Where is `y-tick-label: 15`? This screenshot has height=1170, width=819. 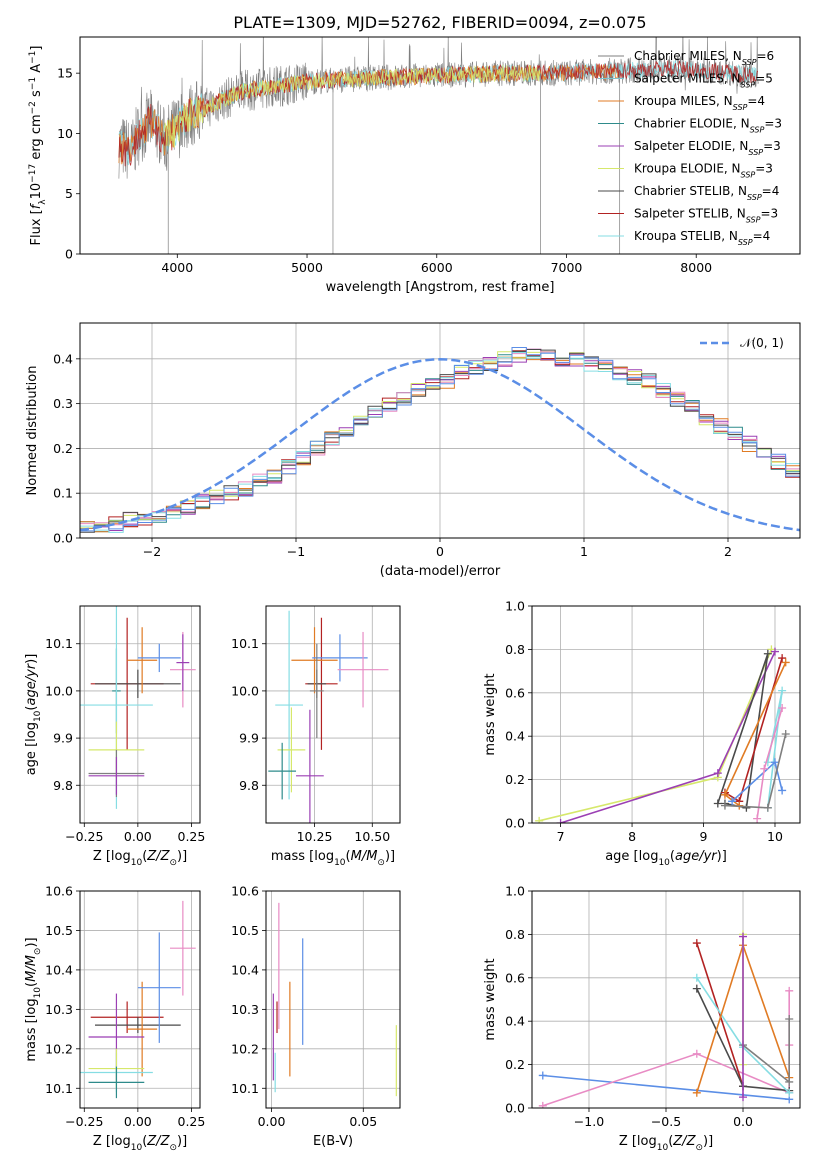 y-tick-label: 15 is located at coordinates (65, 73).